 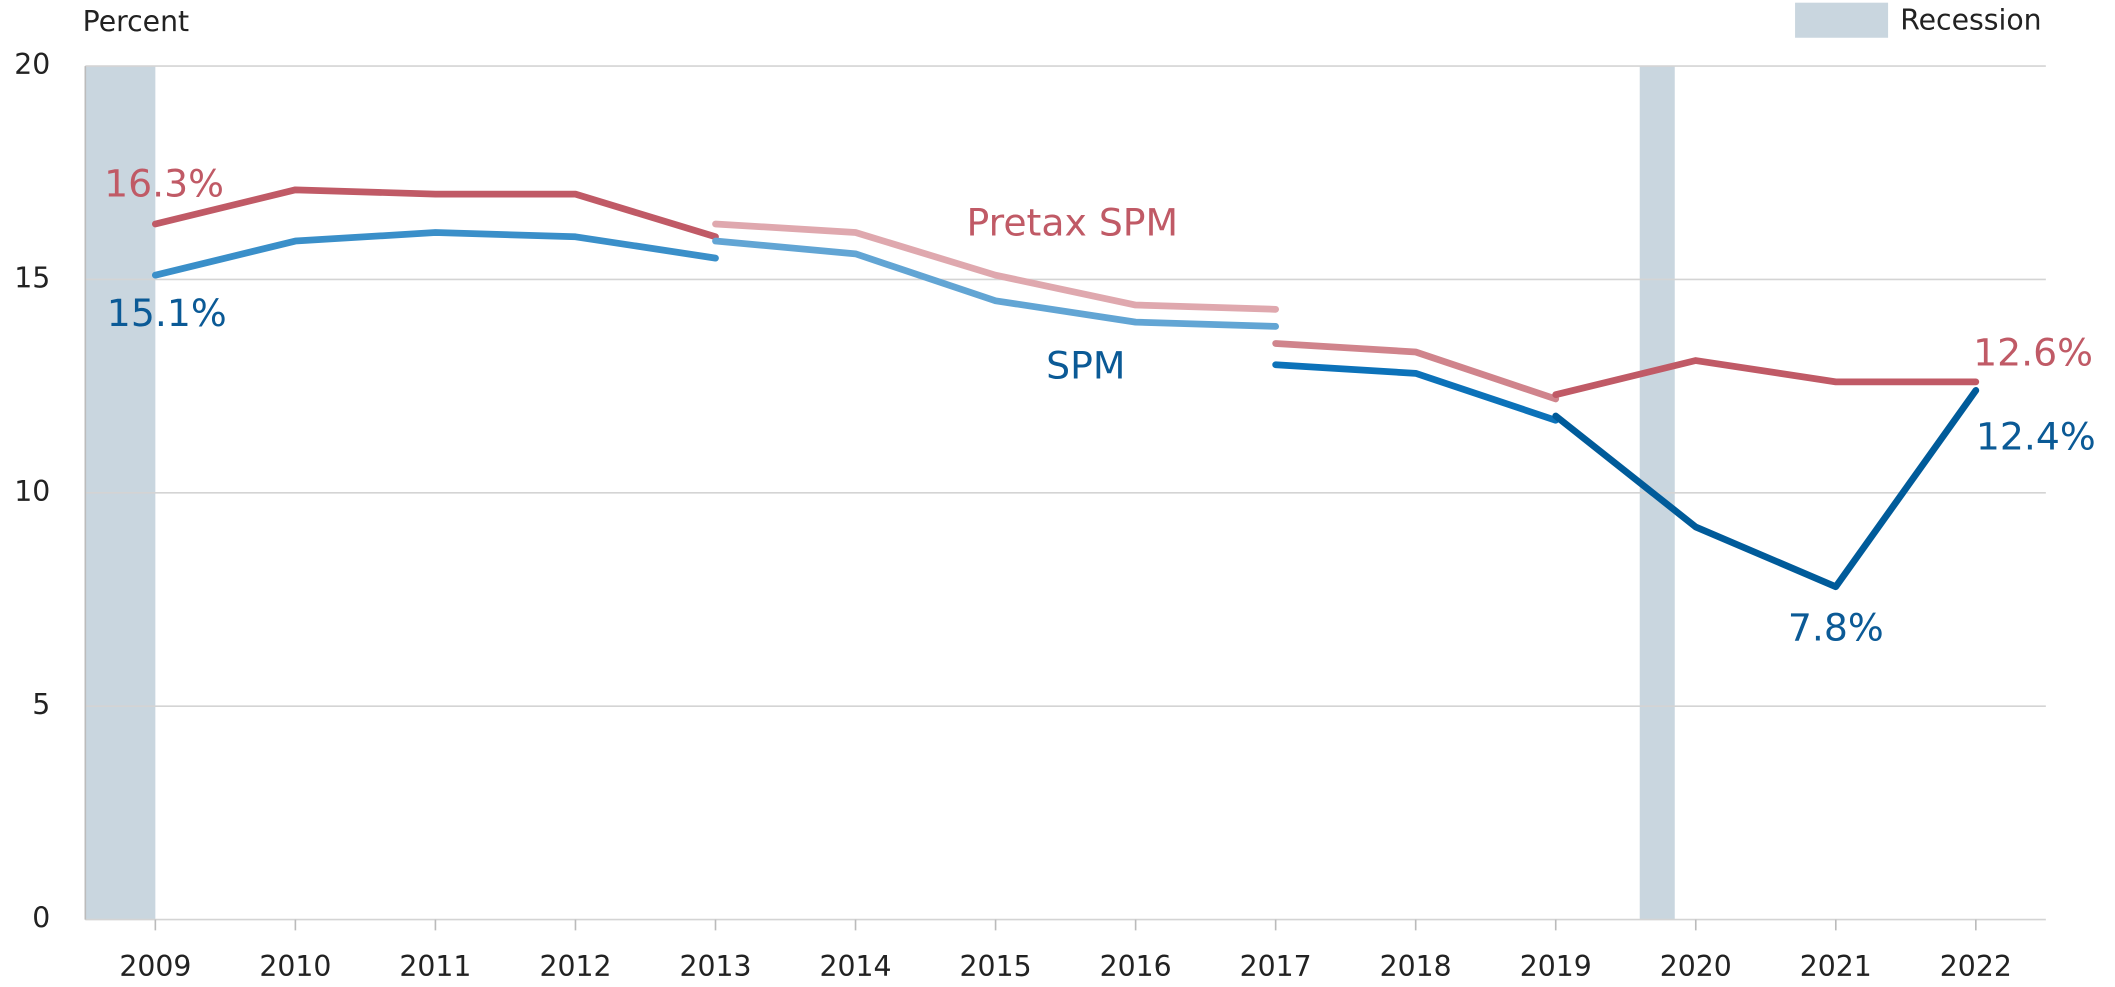 I want to click on x-tick-label: 2020, so click(x=1696, y=966).